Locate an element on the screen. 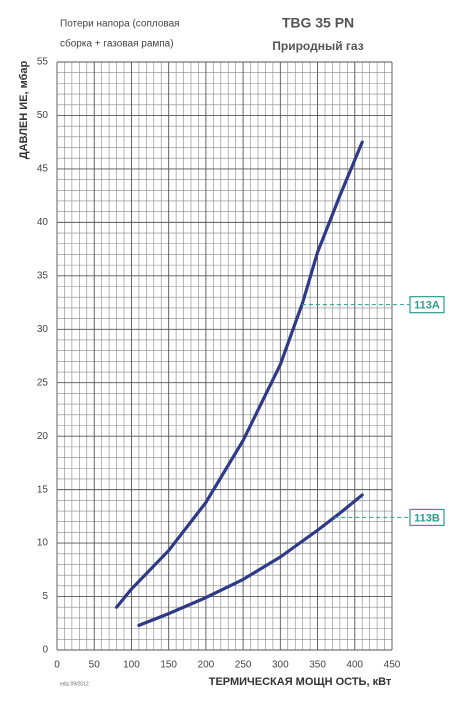 This screenshot has height=705, width=457. x-tick-label: 200 is located at coordinates (206, 665).